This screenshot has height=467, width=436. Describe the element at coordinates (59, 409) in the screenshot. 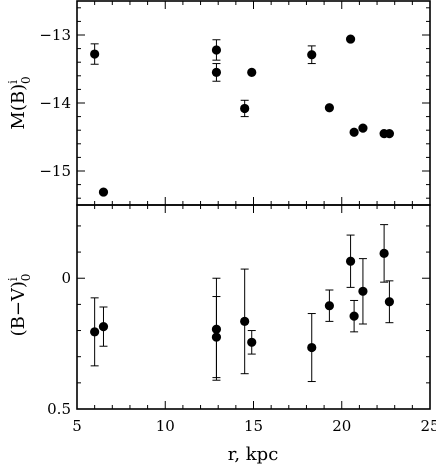

I see `y-tick-label: 0.5` at that location.